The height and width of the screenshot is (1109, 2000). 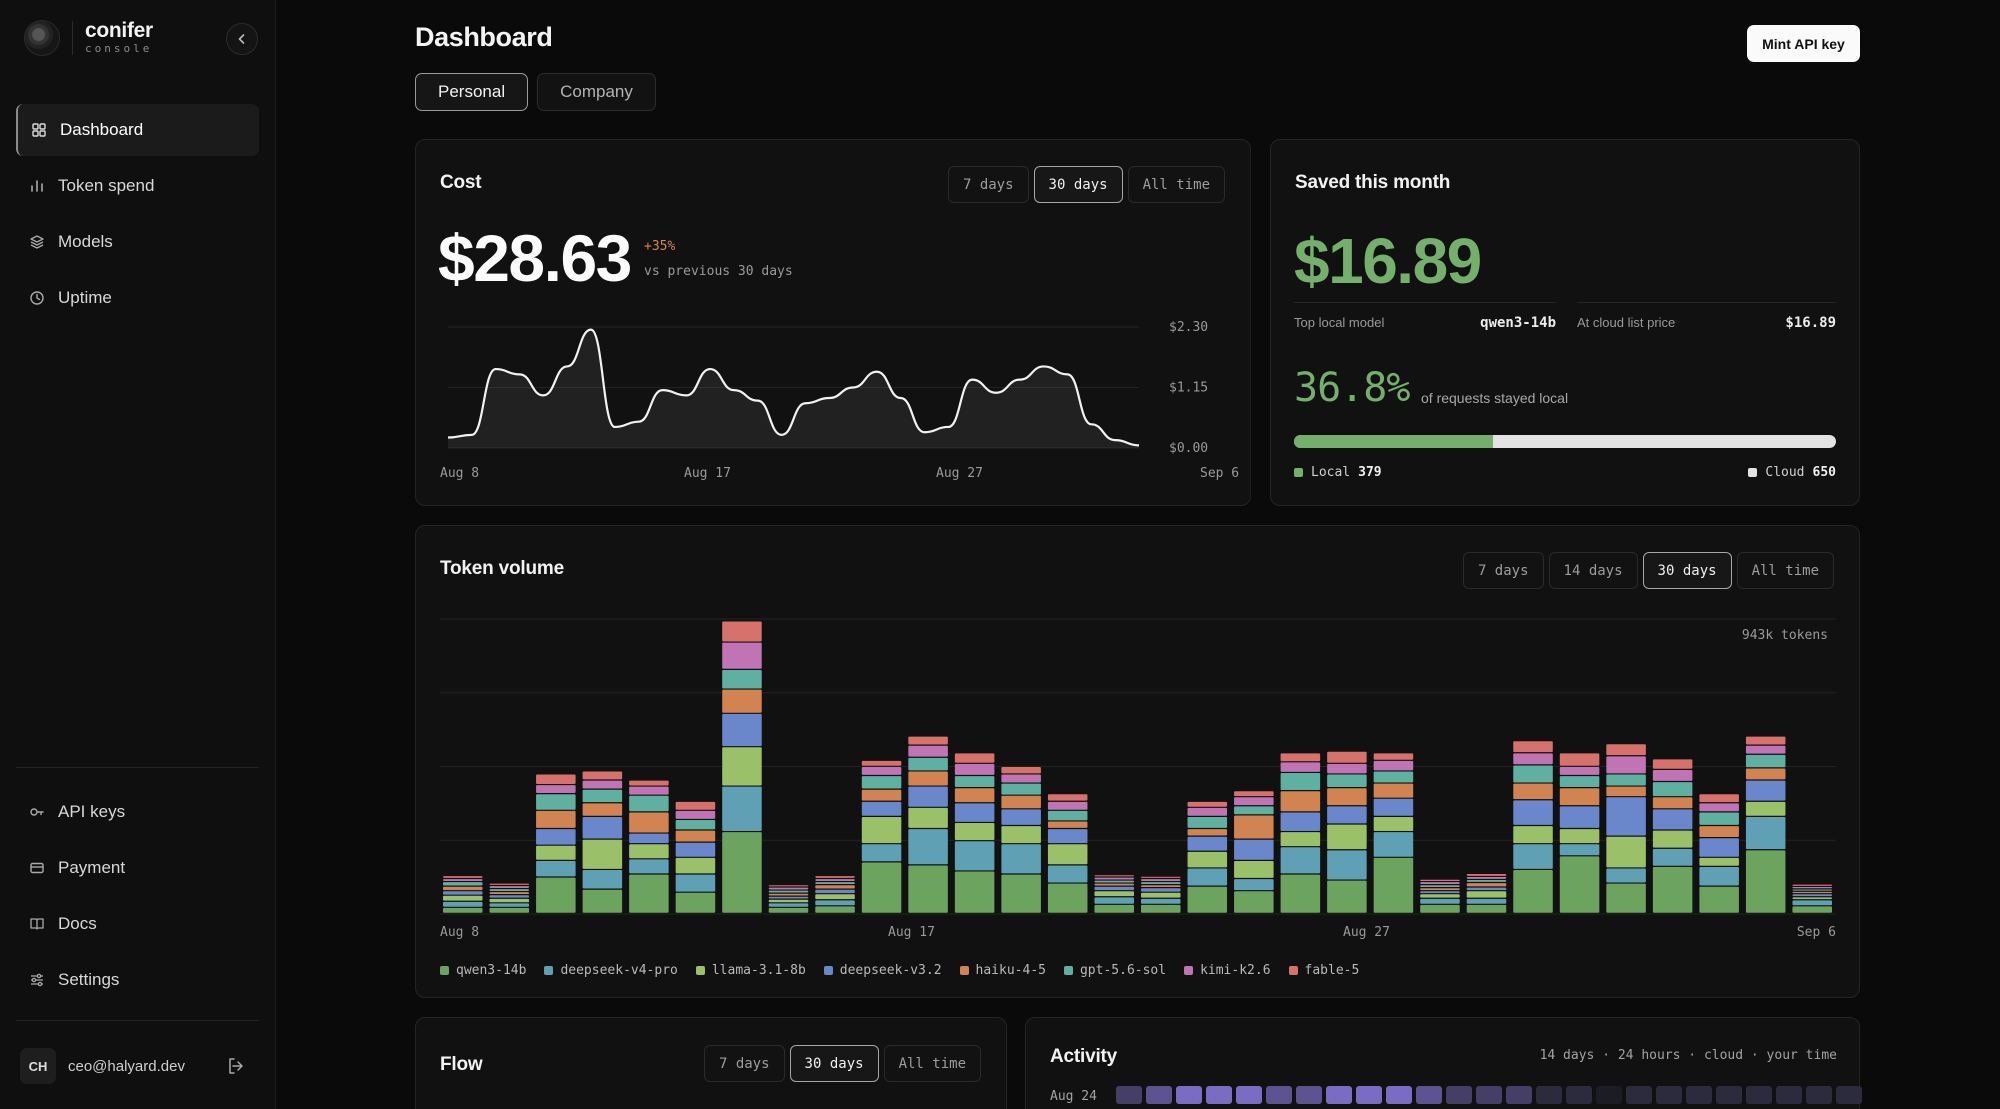 What do you see at coordinates (137, 298) in the screenshot?
I see `sidebar-item-uptime: Uptime` at bounding box center [137, 298].